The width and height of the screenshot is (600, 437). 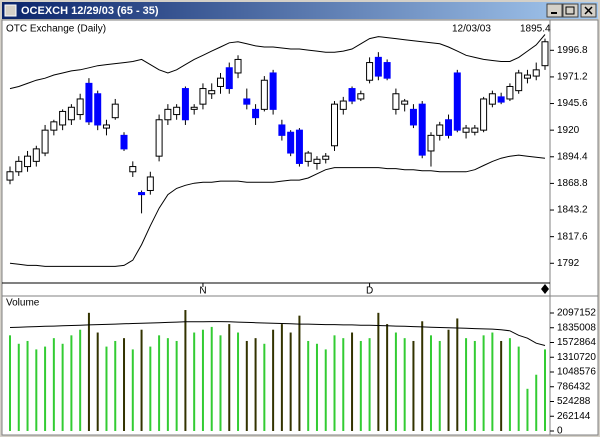 I want to click on y-tick-label: 1792, so click(x=568, y=263).